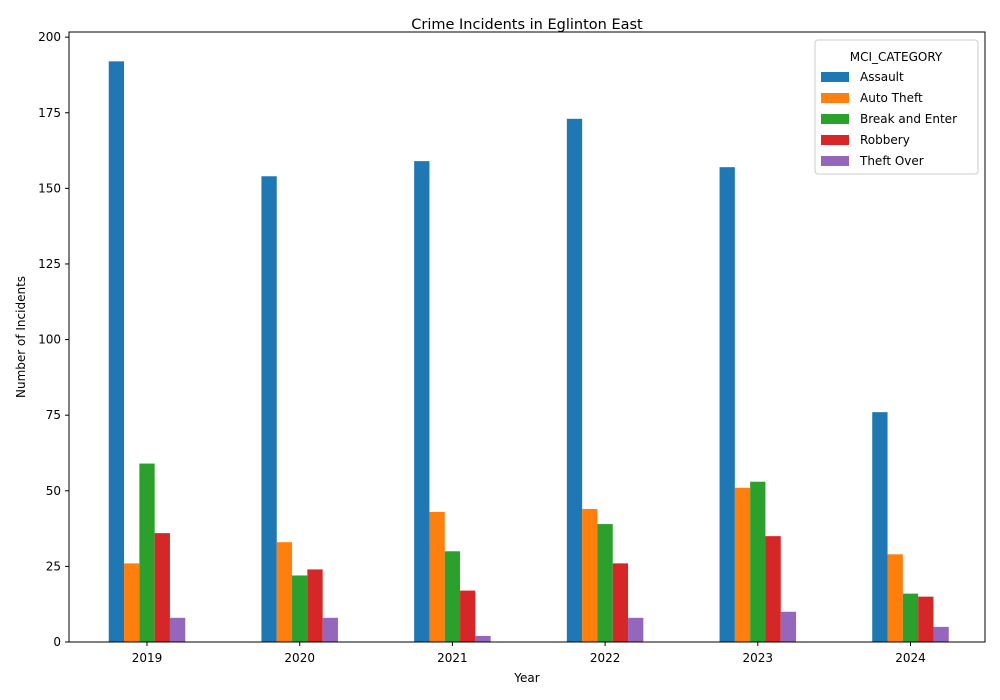 The image size is (1000, 700). Describe the element at coordinates (177, 629) in the screenshot. I see `bar-theft-over-2019` at that location.